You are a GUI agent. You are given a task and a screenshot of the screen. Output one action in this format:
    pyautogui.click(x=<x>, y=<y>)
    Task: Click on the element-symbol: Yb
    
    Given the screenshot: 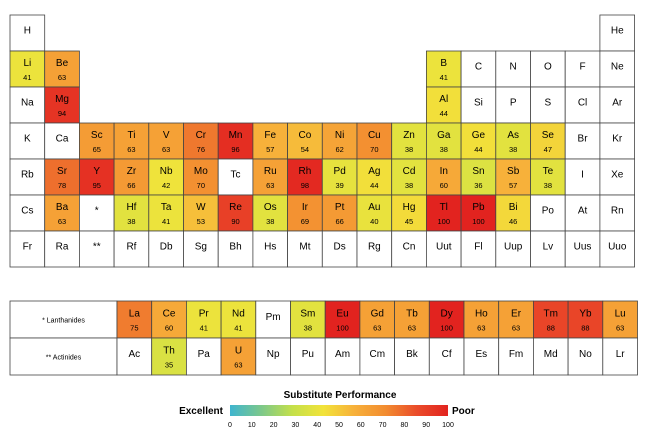 What is the action you would take?
    pyautogui.click(x=585, y=314)
    